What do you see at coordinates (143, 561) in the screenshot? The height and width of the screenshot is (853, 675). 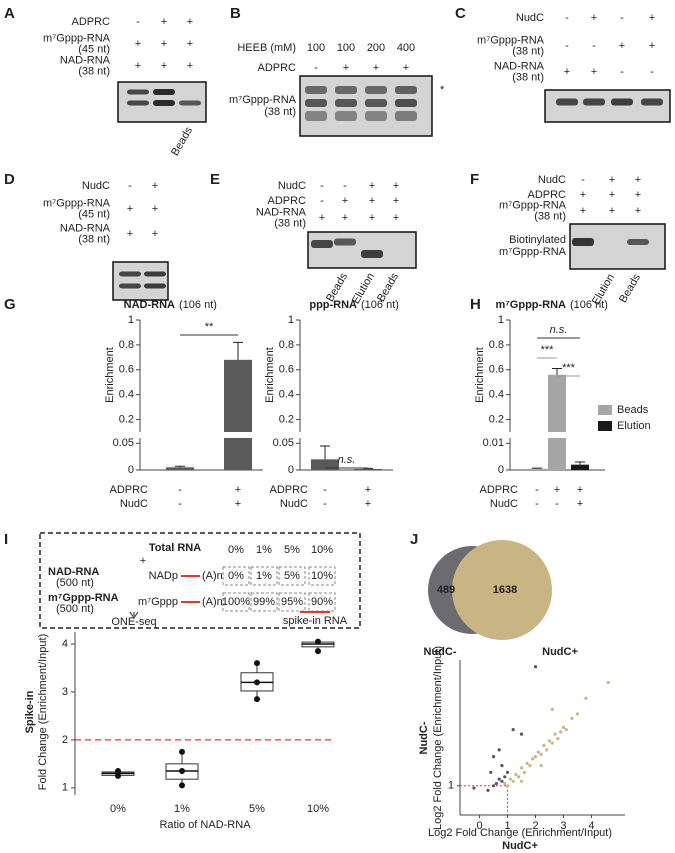 I see `inset-plus: +` at bounding box center [143, 561].